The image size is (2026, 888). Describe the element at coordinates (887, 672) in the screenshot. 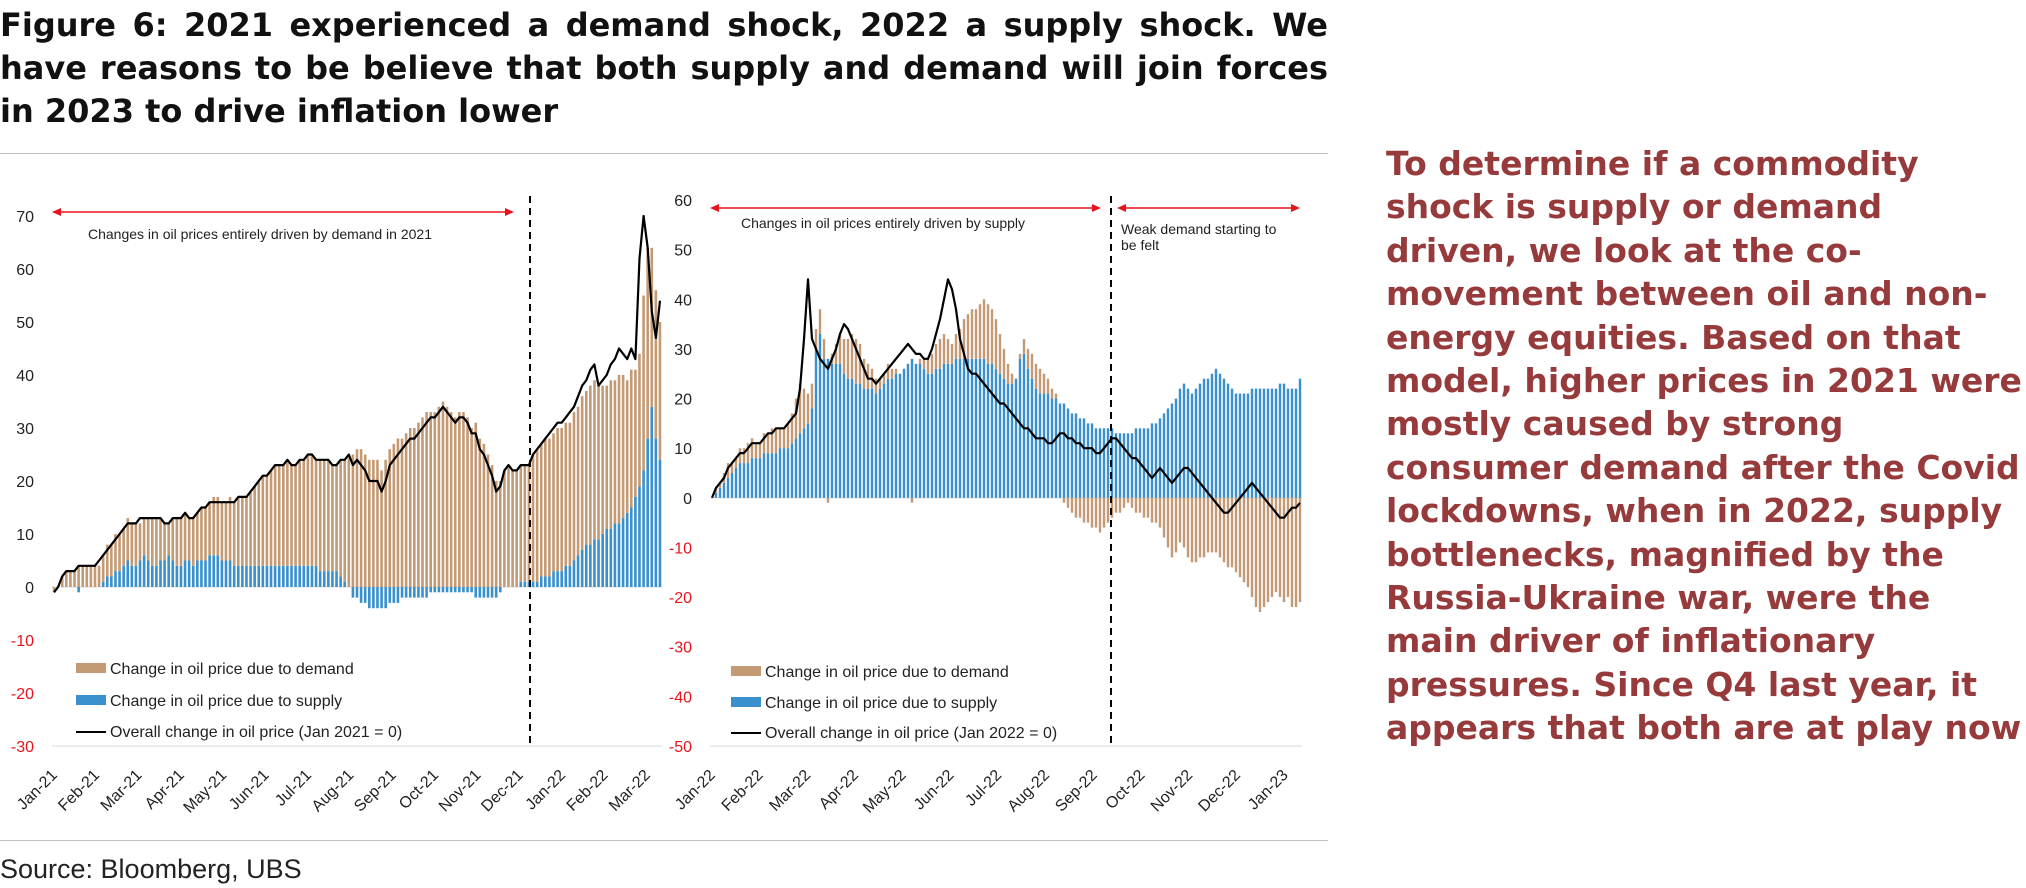

I see `legend-label: Change in oil price due to demand` at that location.